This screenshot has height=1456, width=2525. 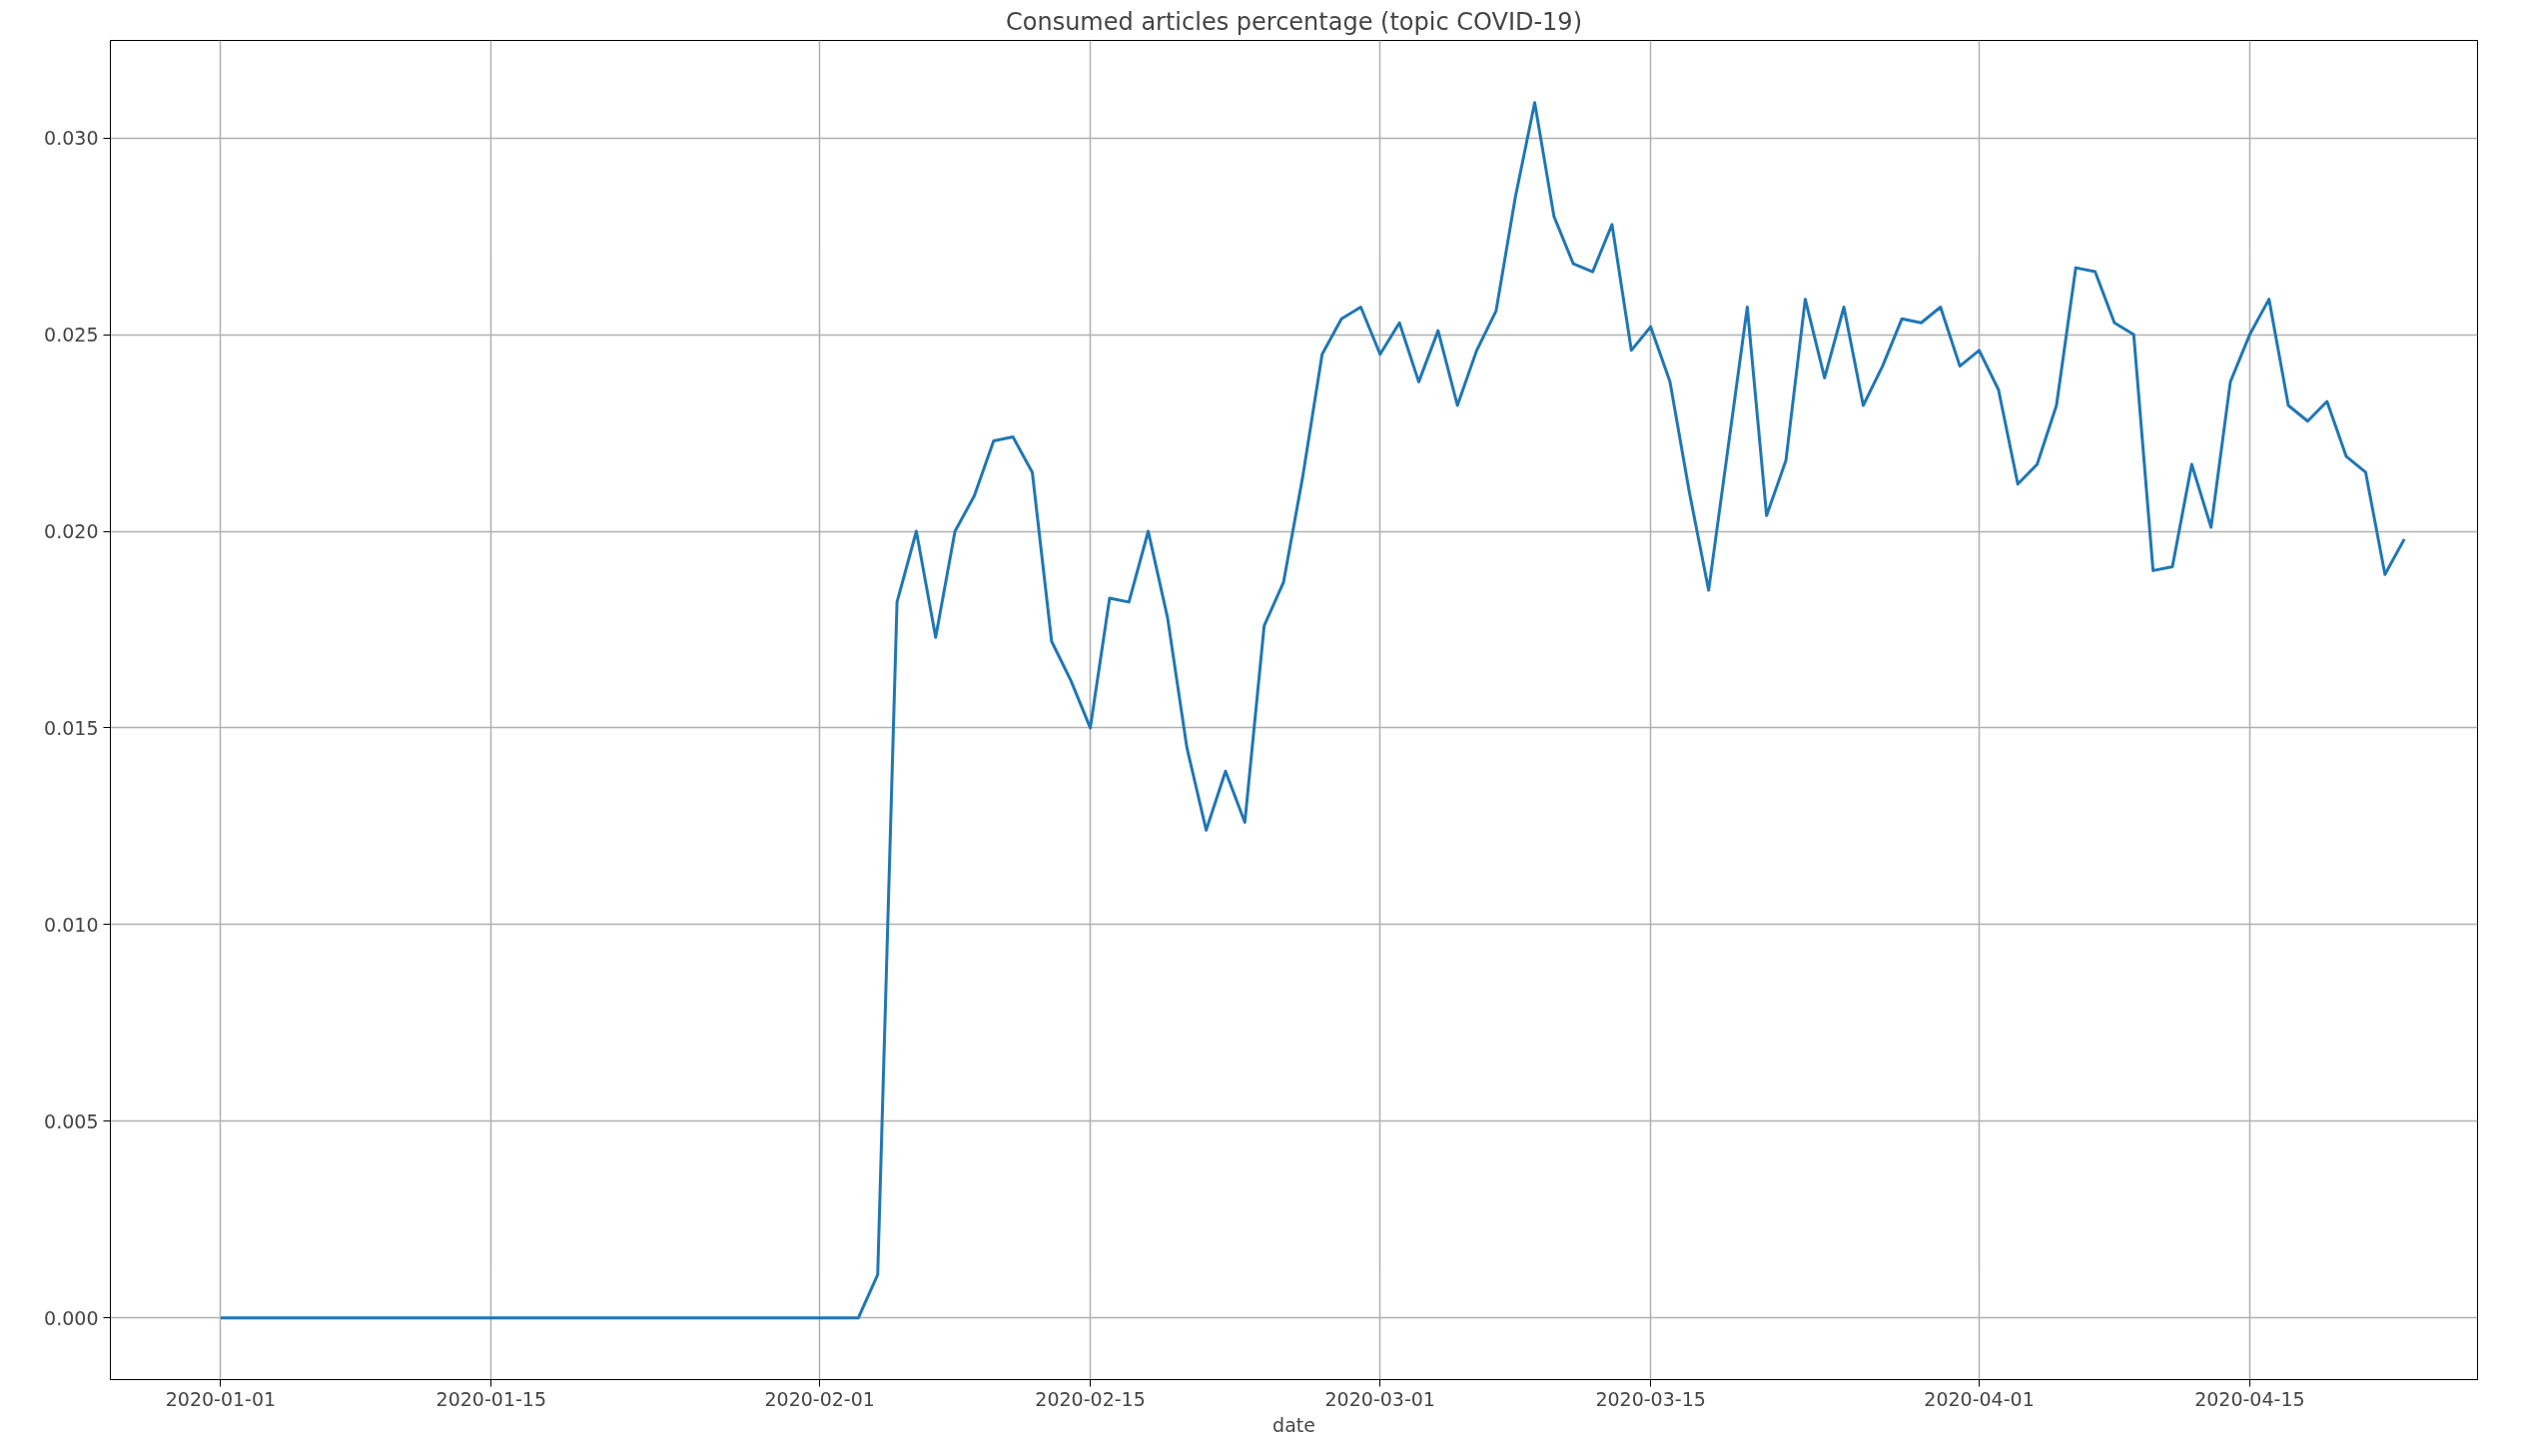 What do you see at coordinates (819, 1398) in the screenshot?
I see `x-tick-label: 2020-02-01` at bounding box center [819, 1398].